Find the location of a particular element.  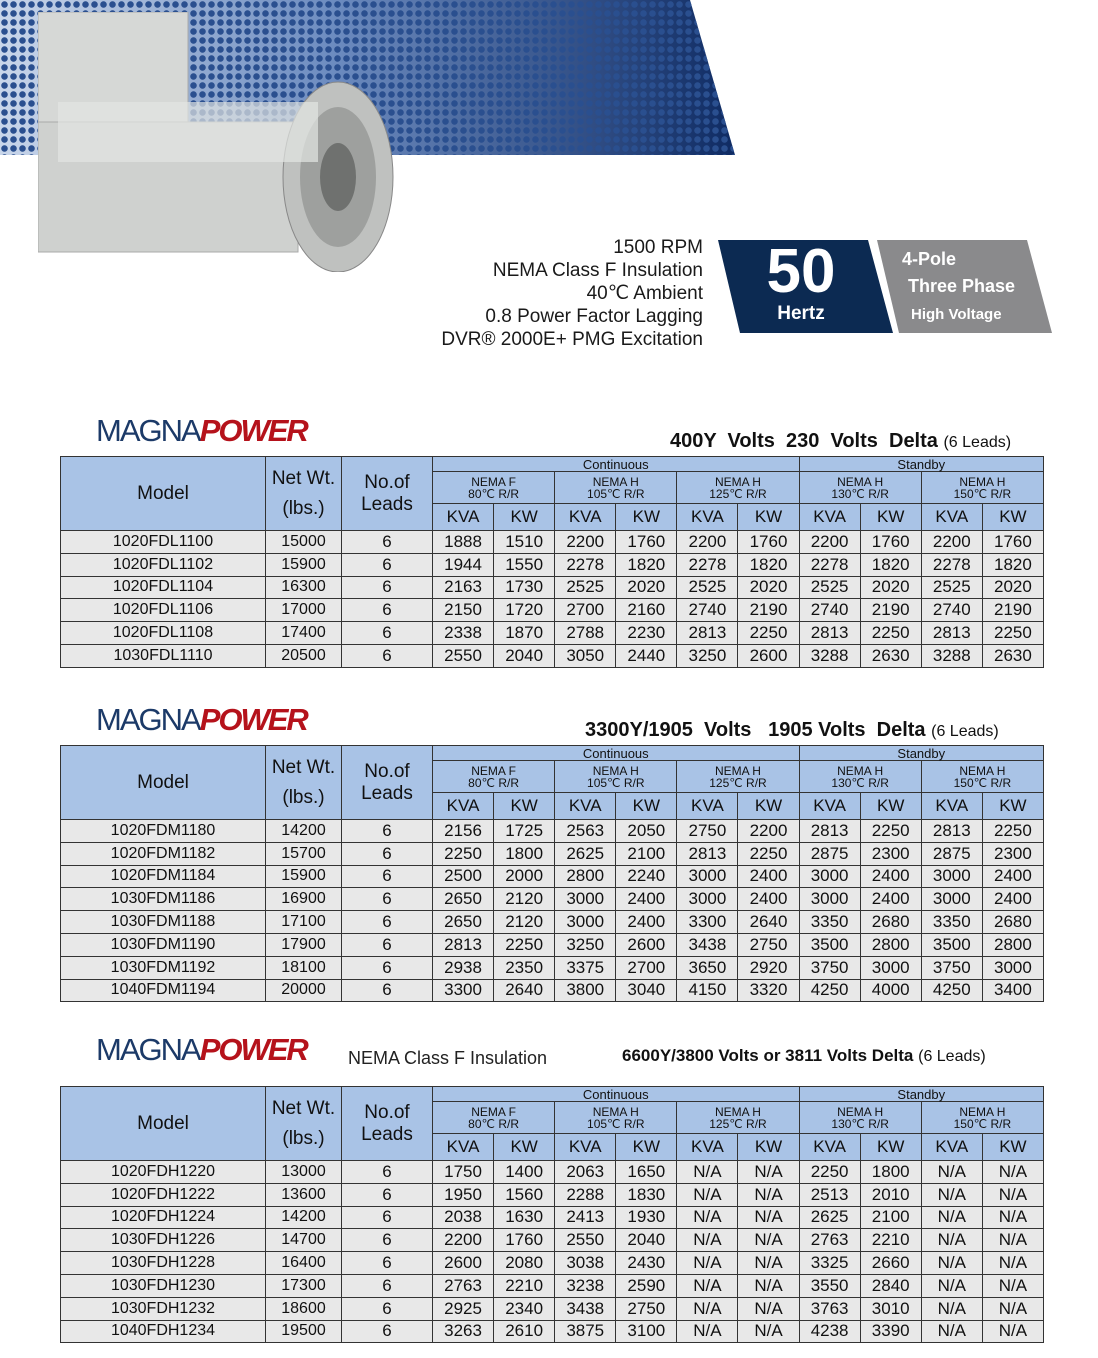

rating-value-cell: 2430 is located at coordinates (646, 1263).